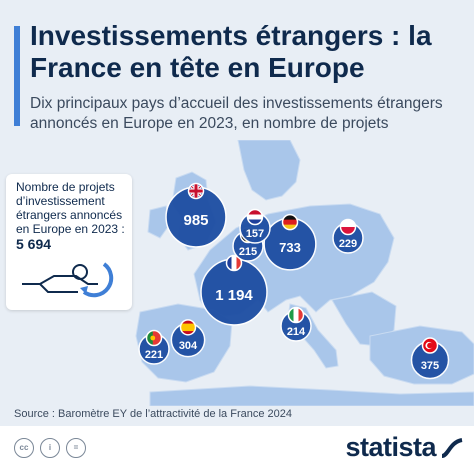 This screenshot has height=474, width=474. Describe the element at coordinates (390, 447) in the screenshot. I see `statista-logo: statista` at that location.